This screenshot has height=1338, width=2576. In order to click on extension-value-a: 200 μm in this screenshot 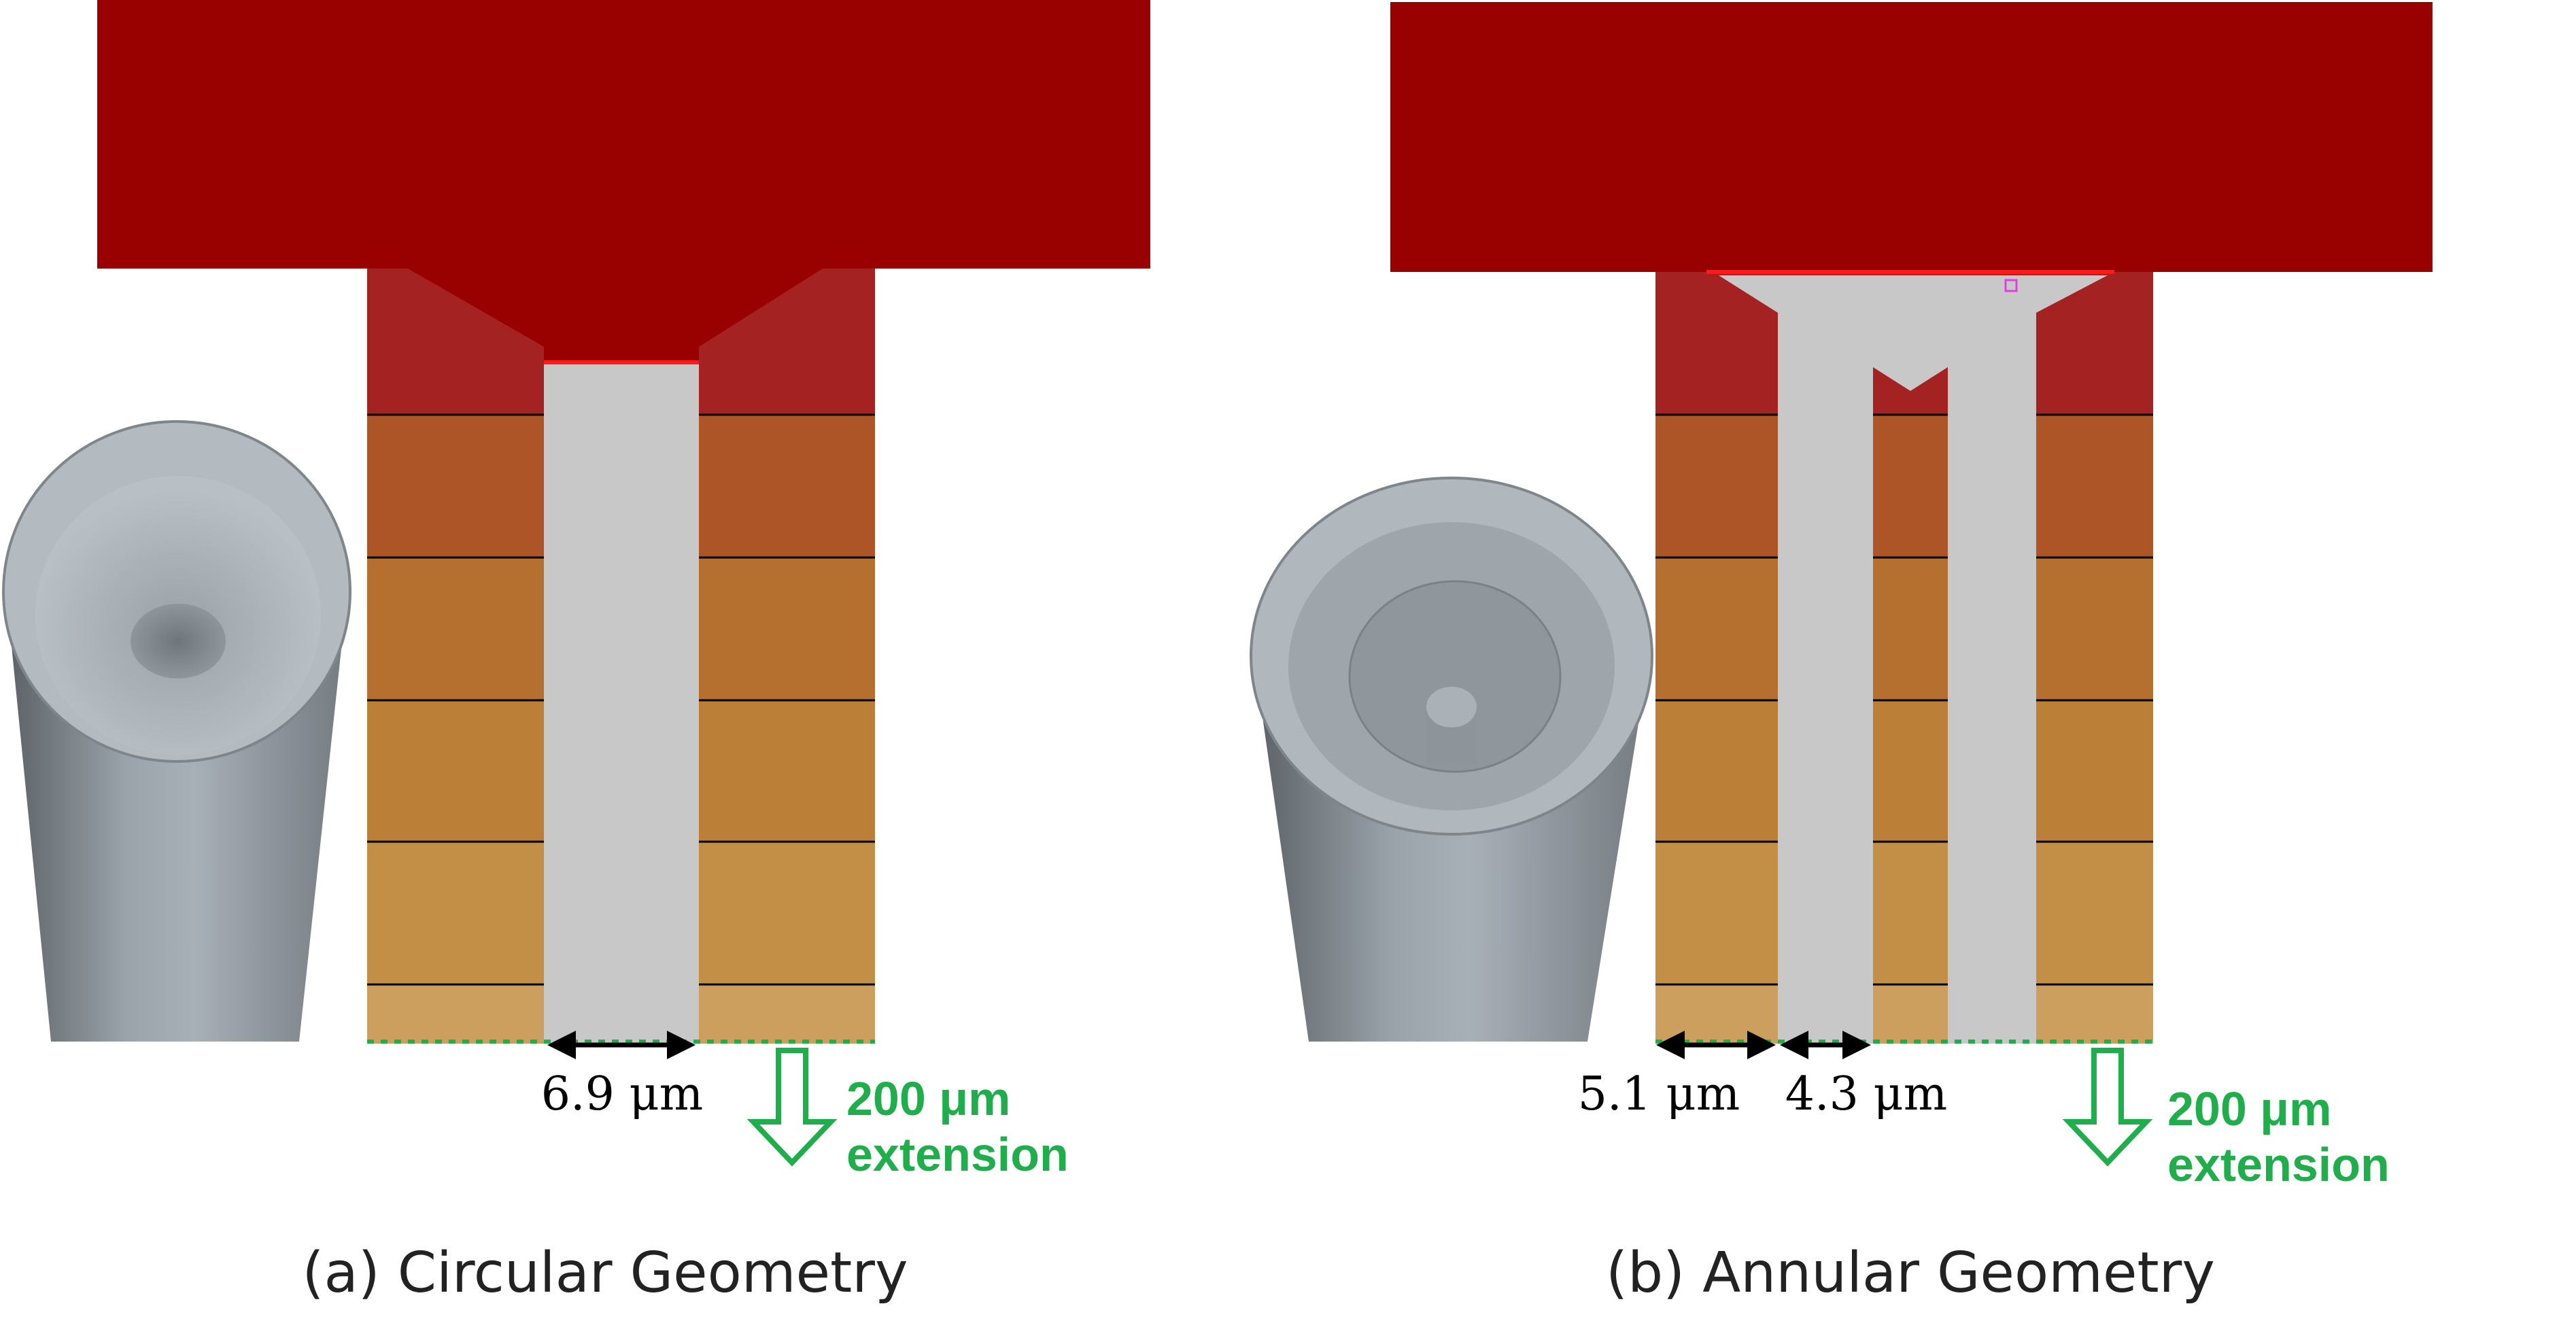, I will do `click(928, 1099)`.